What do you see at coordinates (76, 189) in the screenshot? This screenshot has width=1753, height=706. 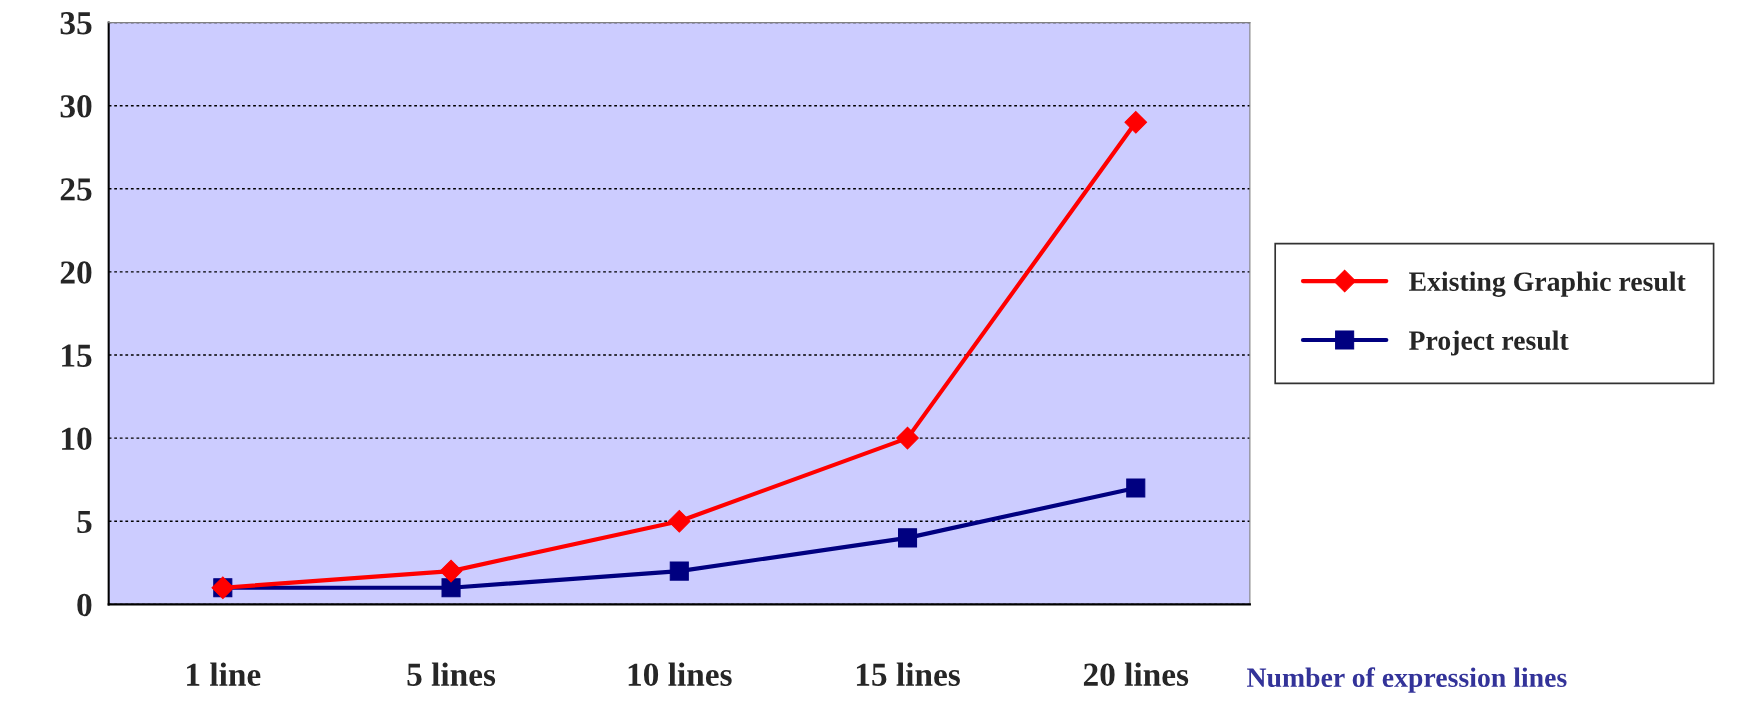 I see `y-tick-label: 25` at bounding box center [76, 189].